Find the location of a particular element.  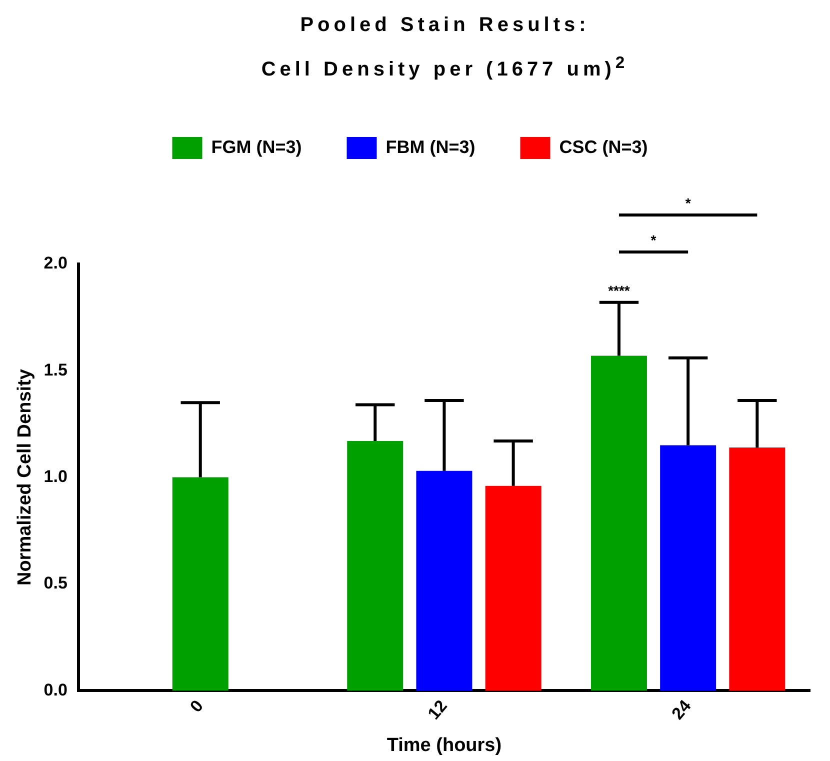

y-axis-title: Normalized Cell Density is located at coordinates (25, 477).